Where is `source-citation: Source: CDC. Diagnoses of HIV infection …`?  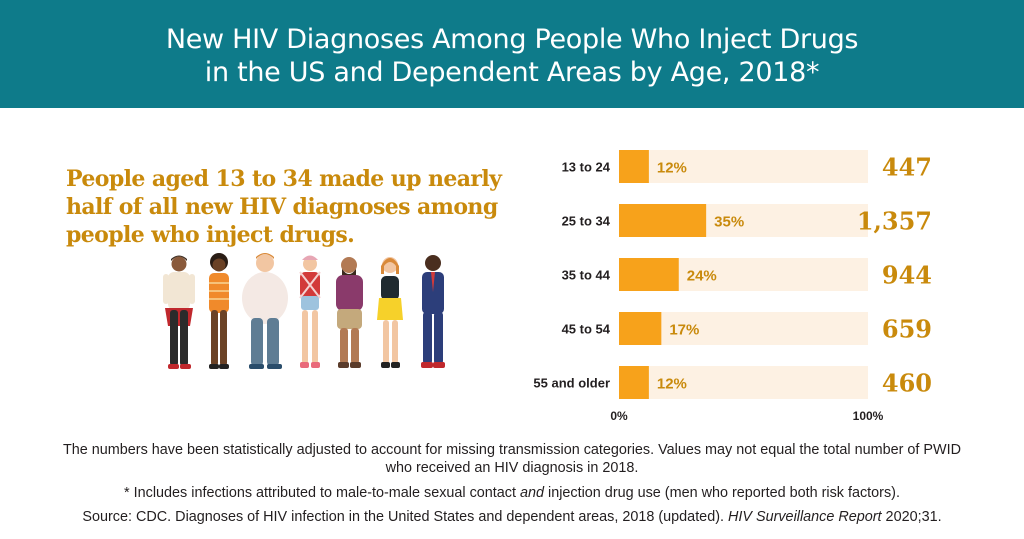
source-citation: Source: CDC. Diagnoses of HIV infection … is located at coordinates (512, 517).